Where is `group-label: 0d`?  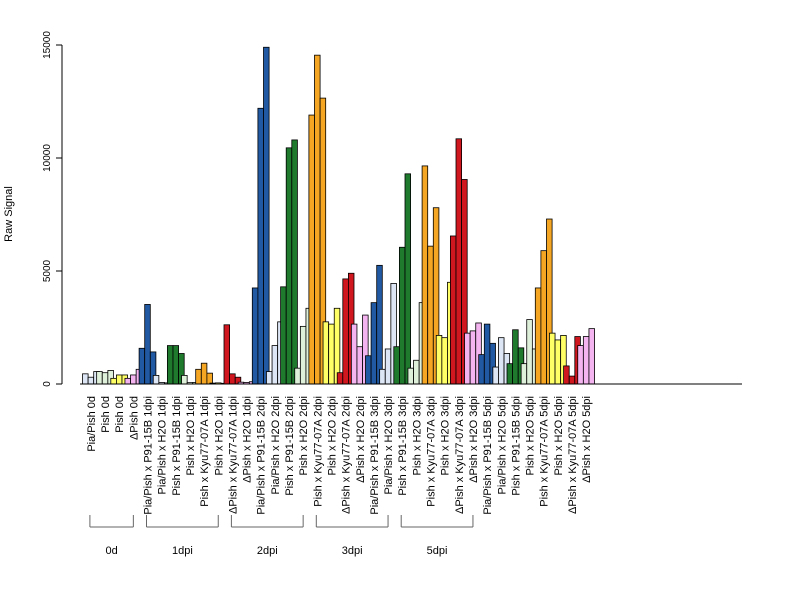 group-label: 0d is located at coordinates (112, 551).